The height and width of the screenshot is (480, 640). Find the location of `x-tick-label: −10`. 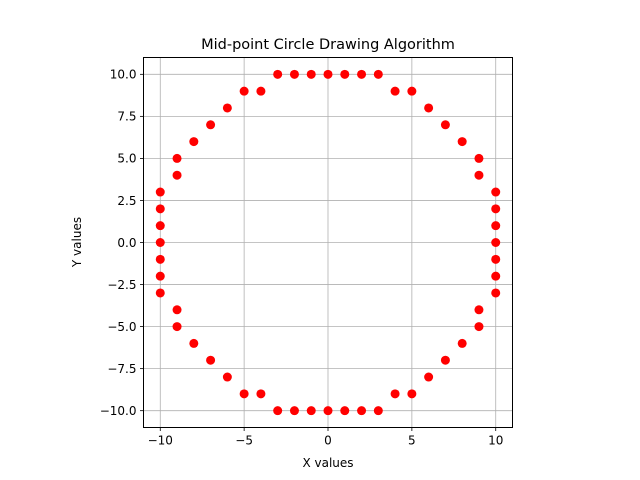

x-tick-label: −10 is located at coordinates (160, 441).